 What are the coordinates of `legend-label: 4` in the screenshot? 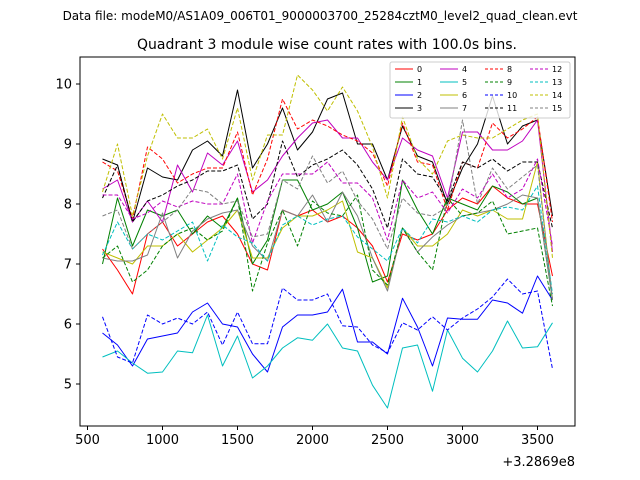 It's located at (464, 69).